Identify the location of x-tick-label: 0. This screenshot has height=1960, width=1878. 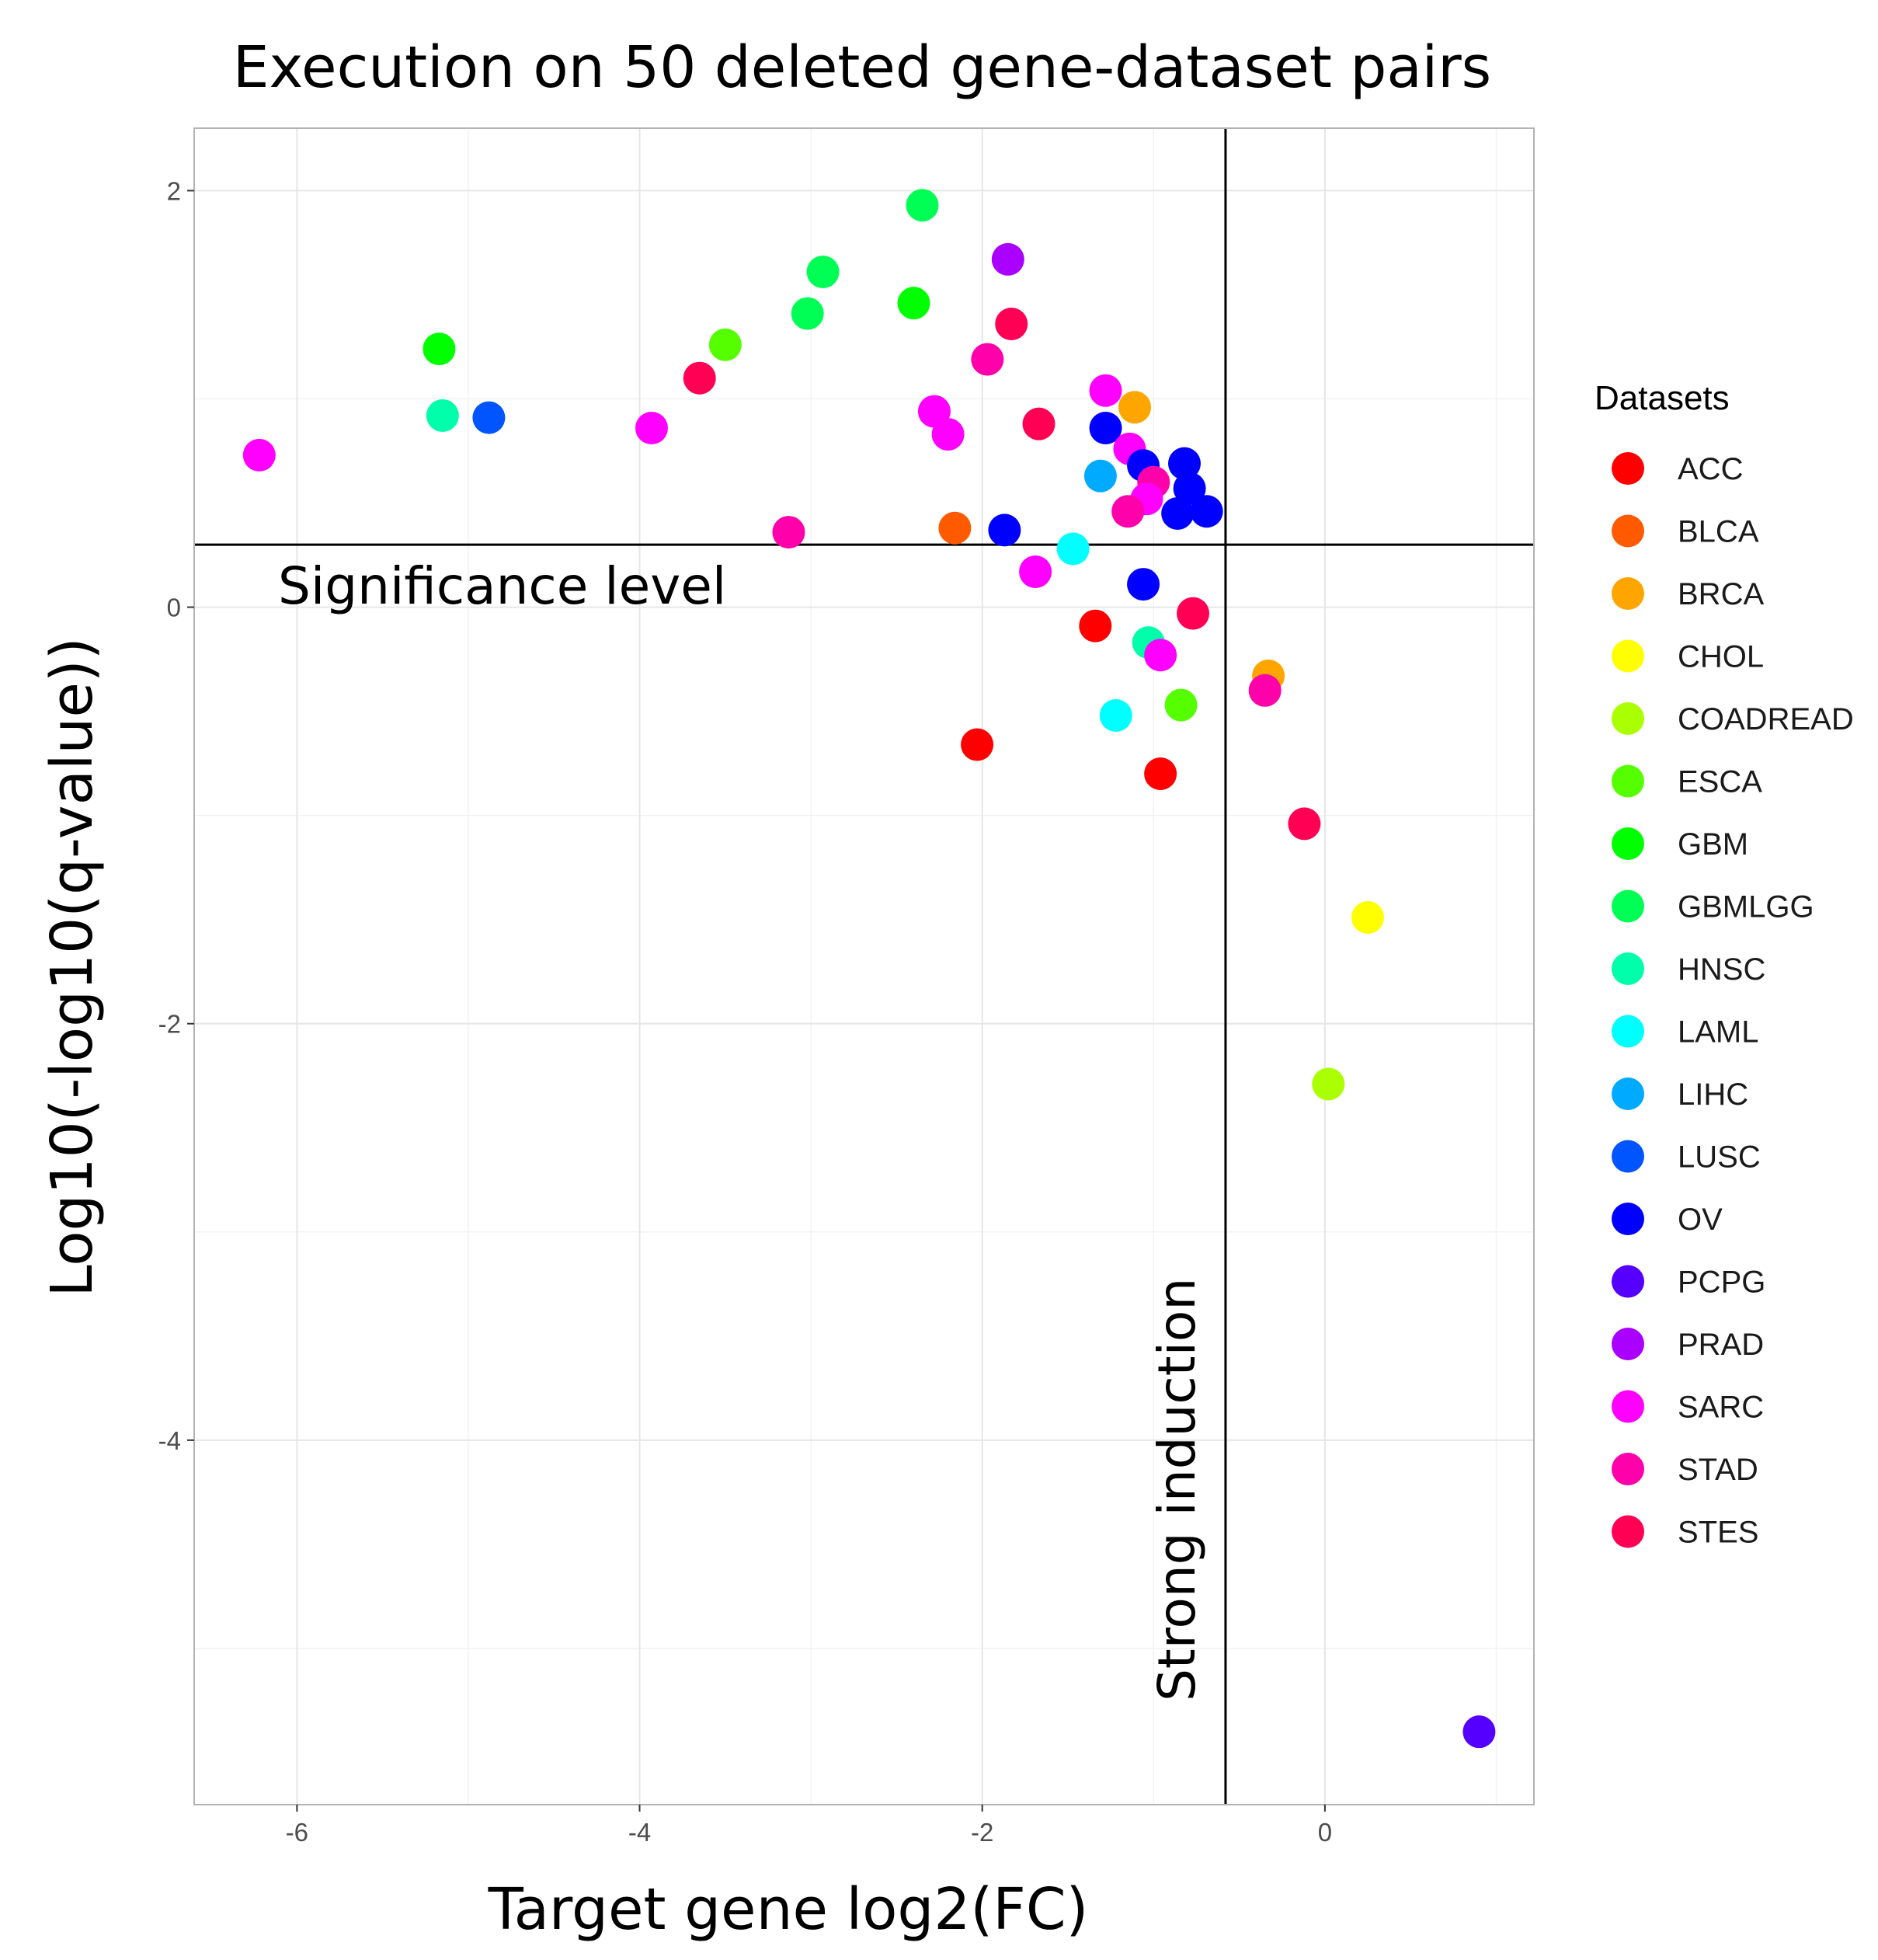
(1325, 1833).